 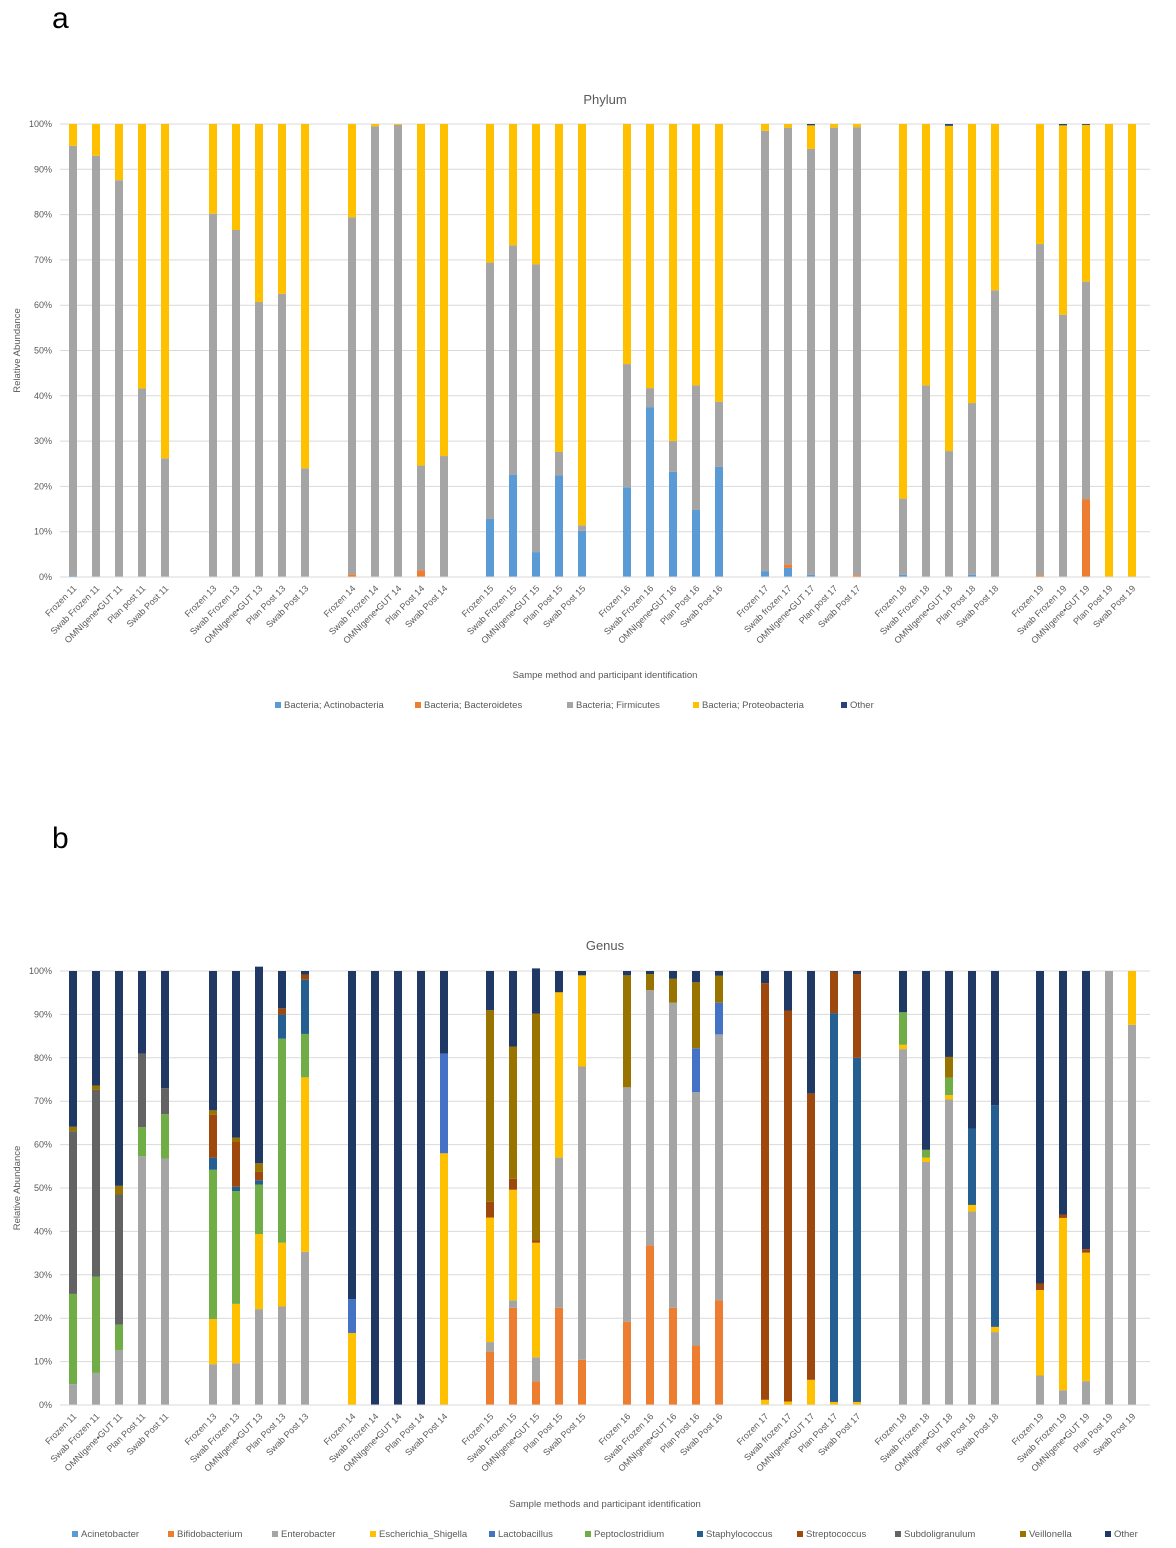 What do you see at coordinates (43, 532) in the screenshot?
I see `phylum-y-tick-label: 10%` at bounding box center [43, 532].